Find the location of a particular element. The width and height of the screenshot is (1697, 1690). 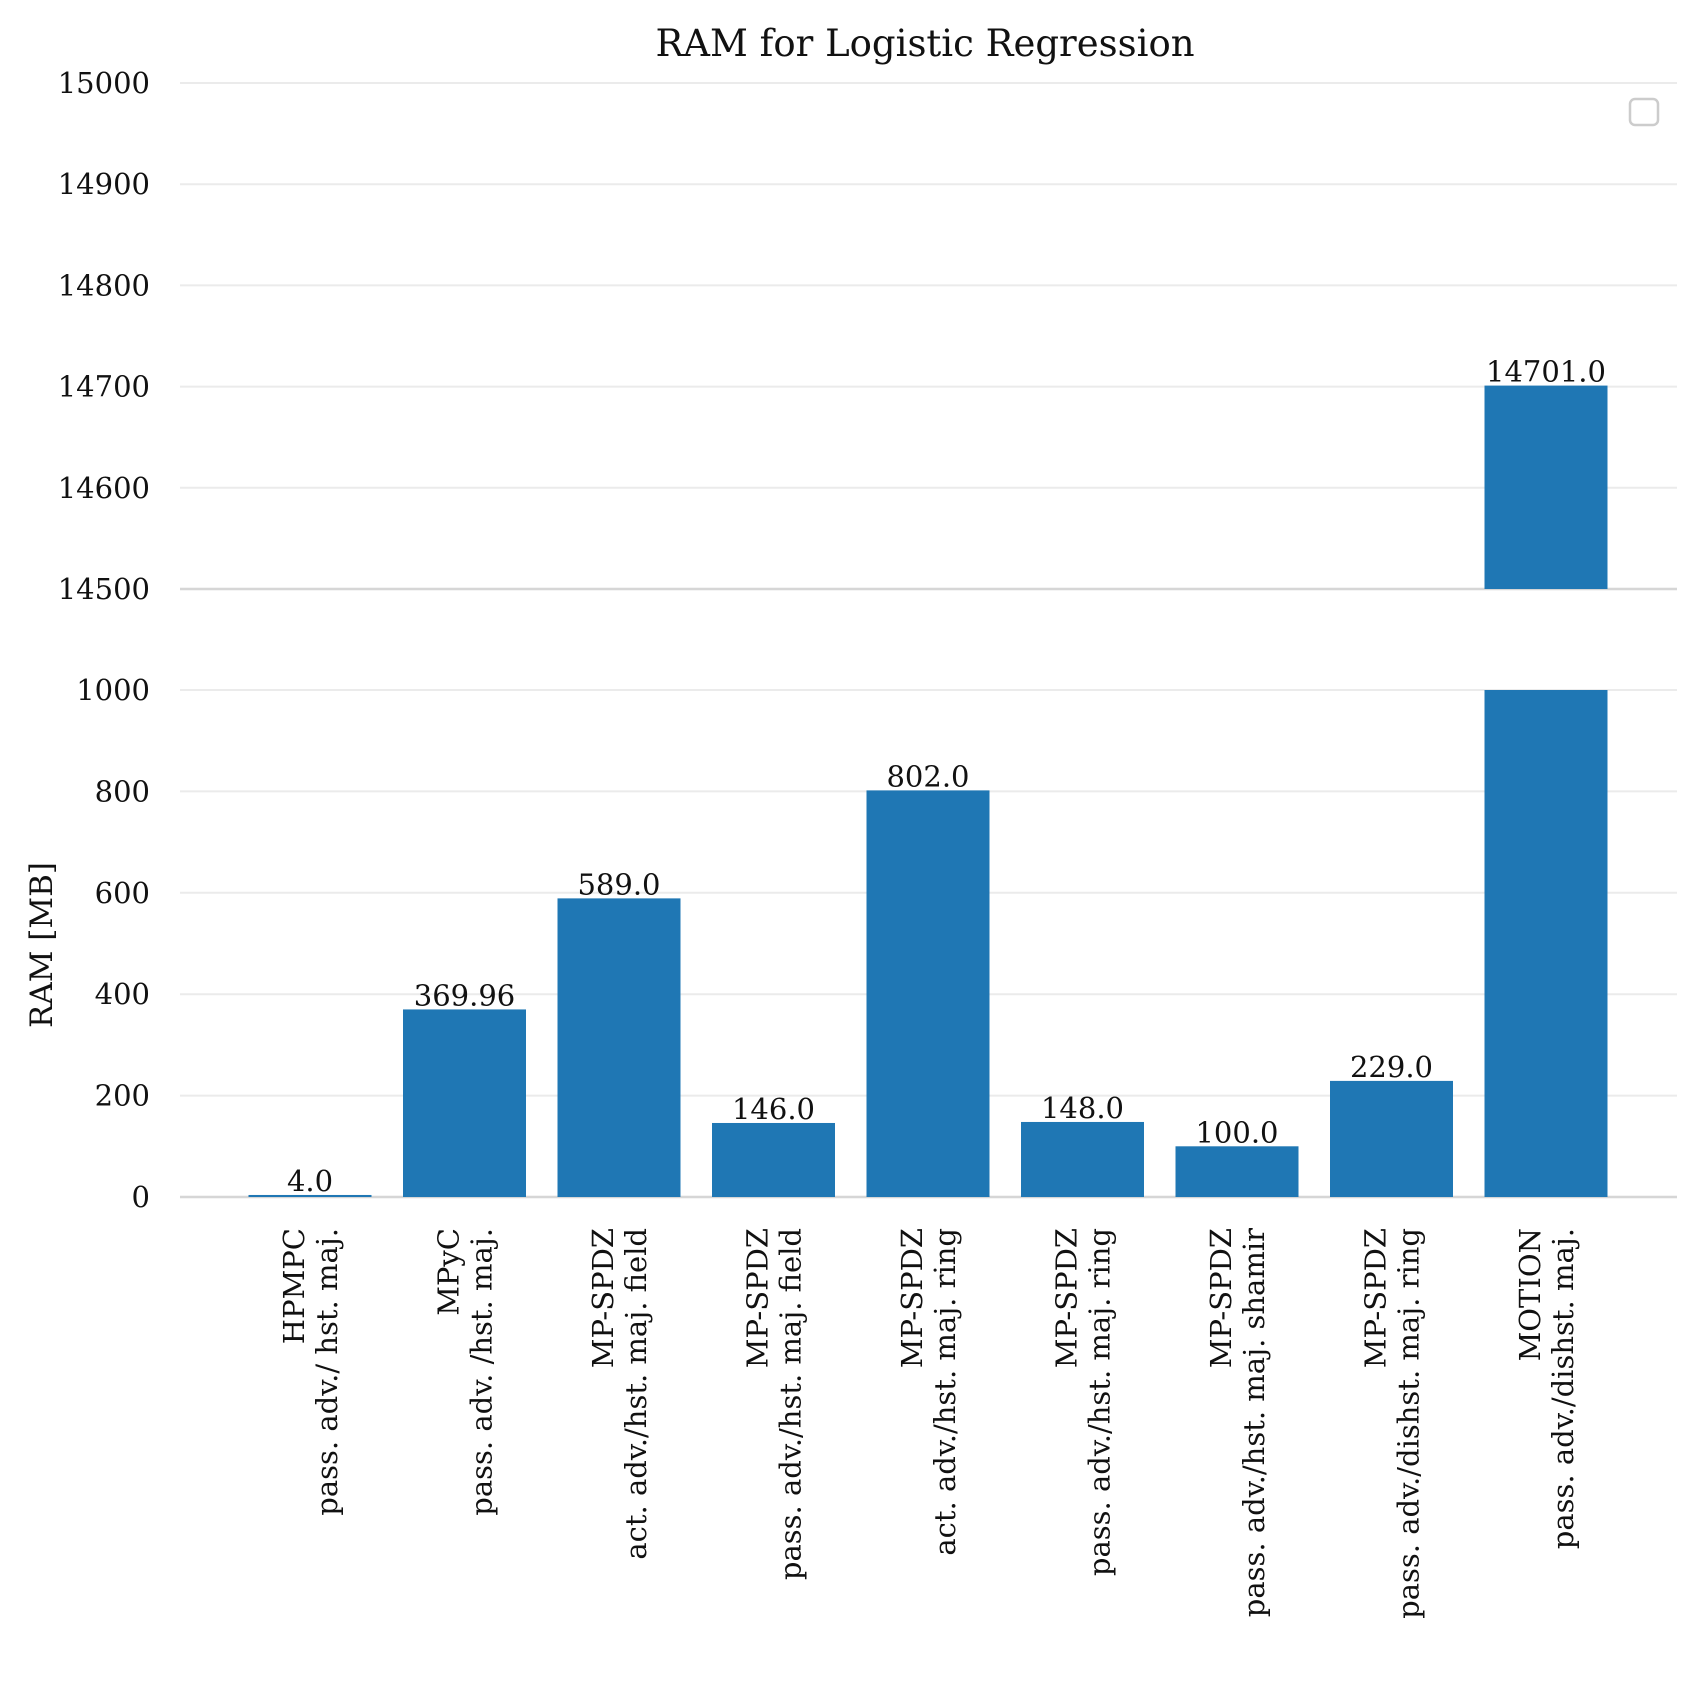

x-tick-name: MOTION is located at coordinates (1530, 1294).